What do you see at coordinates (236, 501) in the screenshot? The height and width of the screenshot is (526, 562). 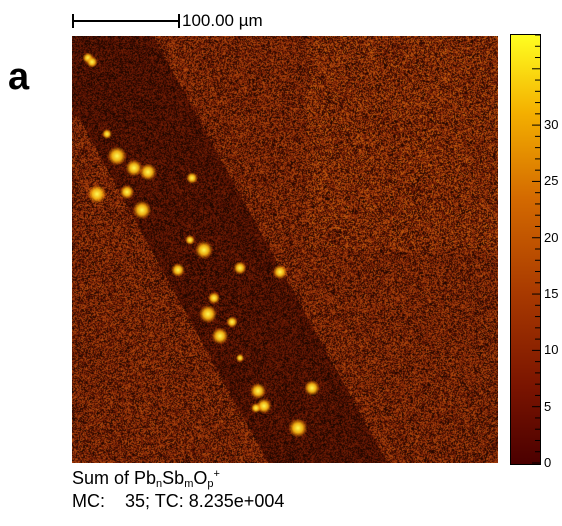 I see `tc-value: 8.235e+004` at bounding box center [236, 501].